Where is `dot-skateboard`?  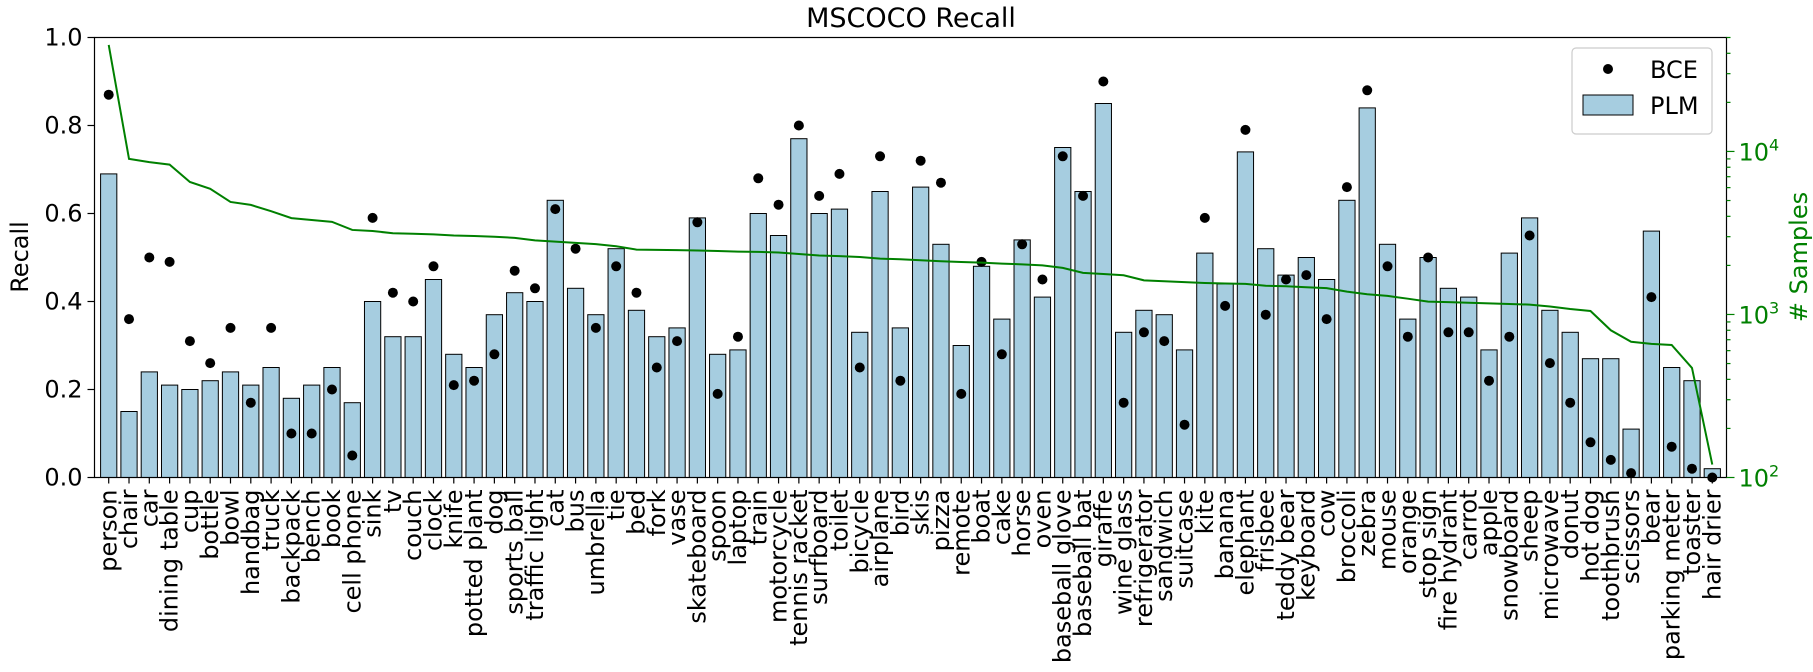 dot-skateboard is located at coordinates (697, 222).